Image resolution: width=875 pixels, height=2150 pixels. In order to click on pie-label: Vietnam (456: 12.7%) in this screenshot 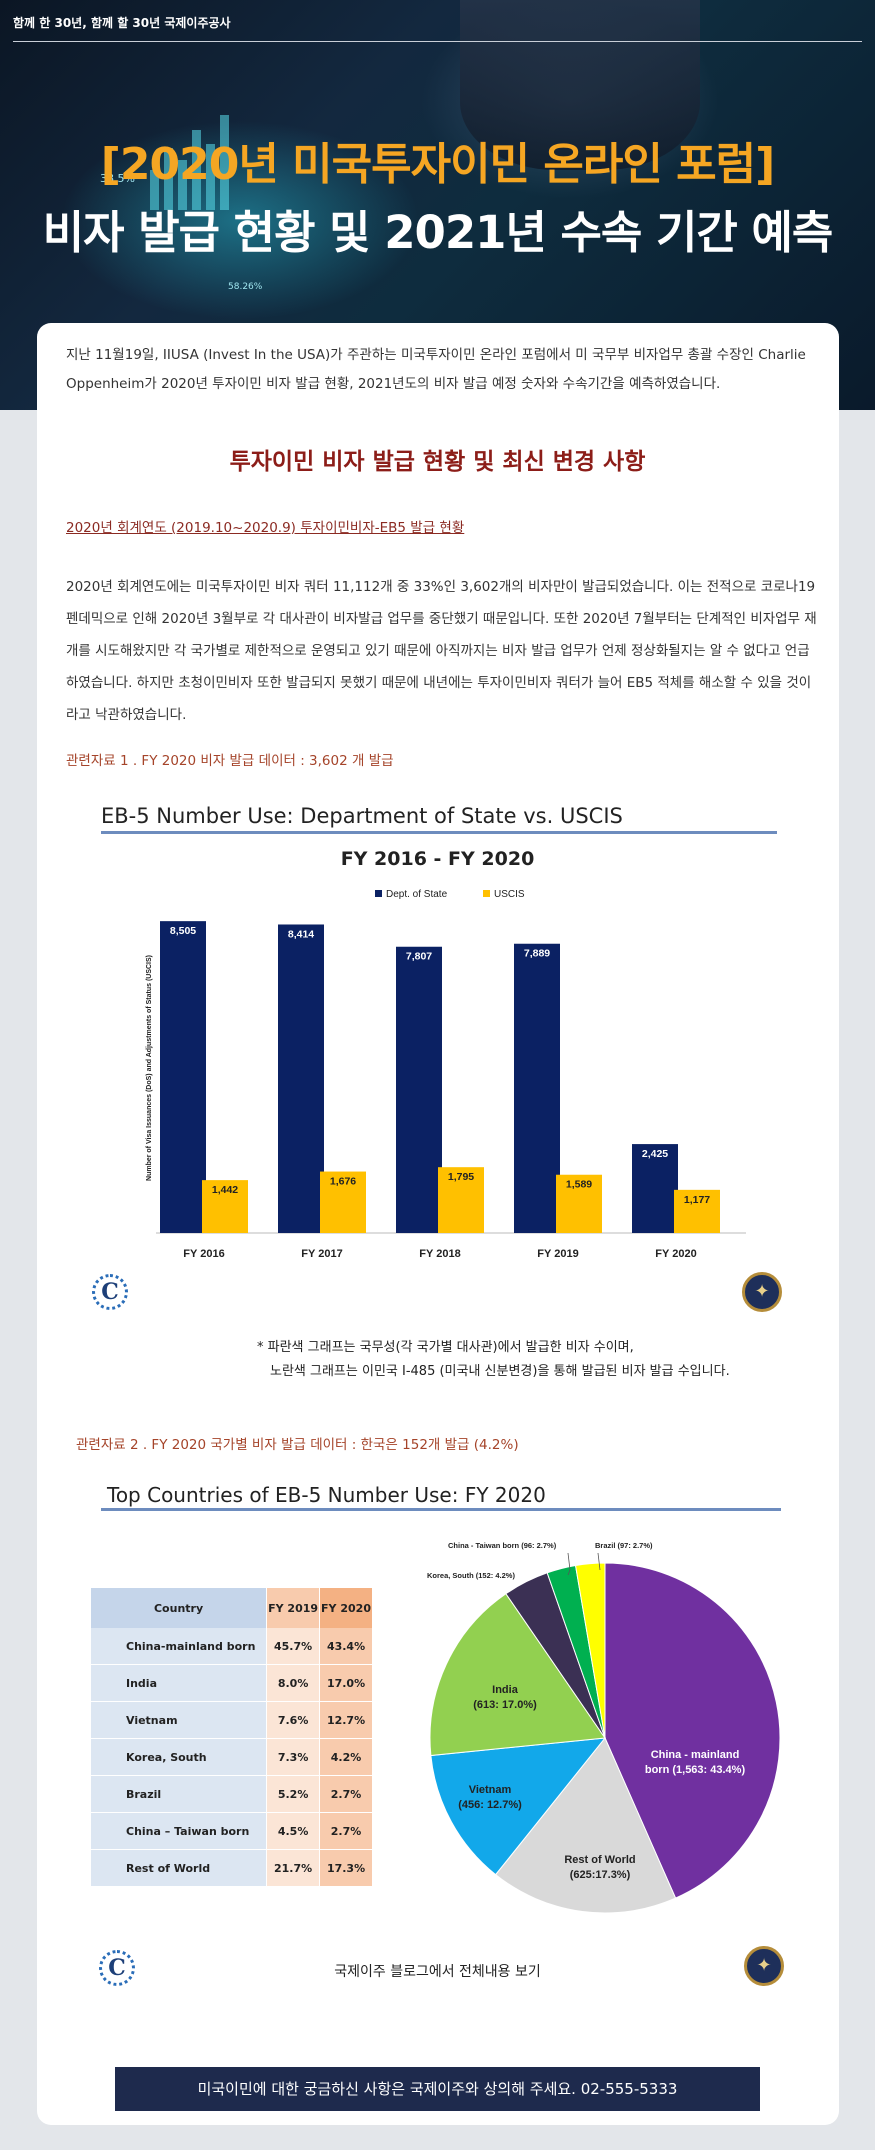, I will do `click(490, 1797)`.